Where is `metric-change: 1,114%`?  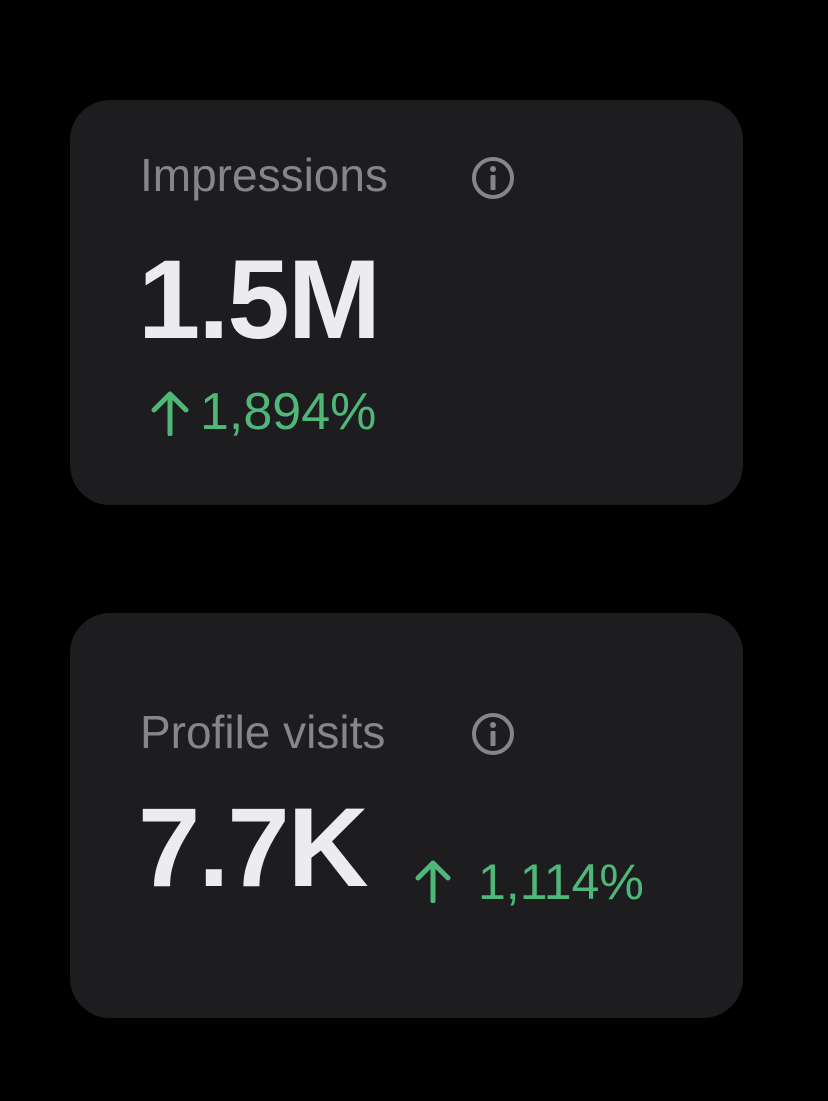
metric-change: 1,114% is located at coordinates (561, 882).